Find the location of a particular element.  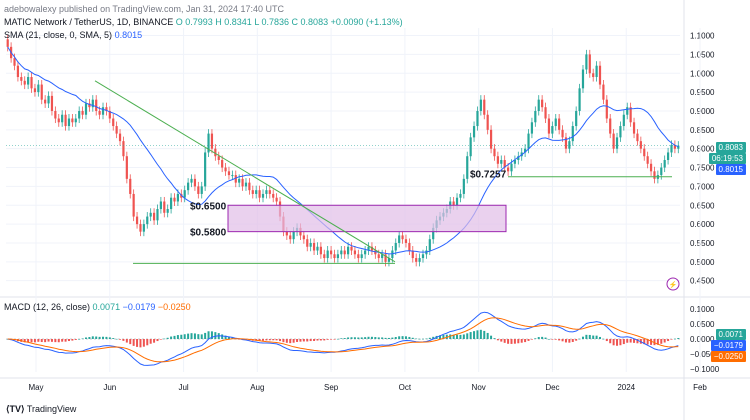

macd-axis-label: 0.0000 is located at coordinates (702, 339).